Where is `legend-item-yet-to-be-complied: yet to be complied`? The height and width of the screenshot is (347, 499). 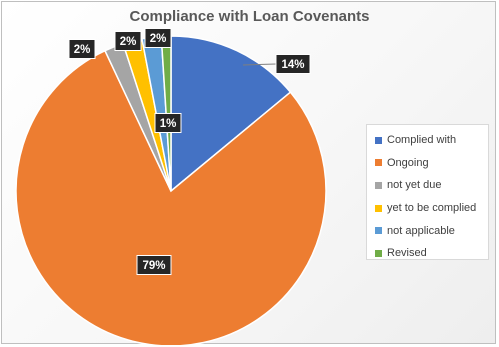
legend-item-yet-to-be-complied: yet to be complied is located at coordinates (431, 208).